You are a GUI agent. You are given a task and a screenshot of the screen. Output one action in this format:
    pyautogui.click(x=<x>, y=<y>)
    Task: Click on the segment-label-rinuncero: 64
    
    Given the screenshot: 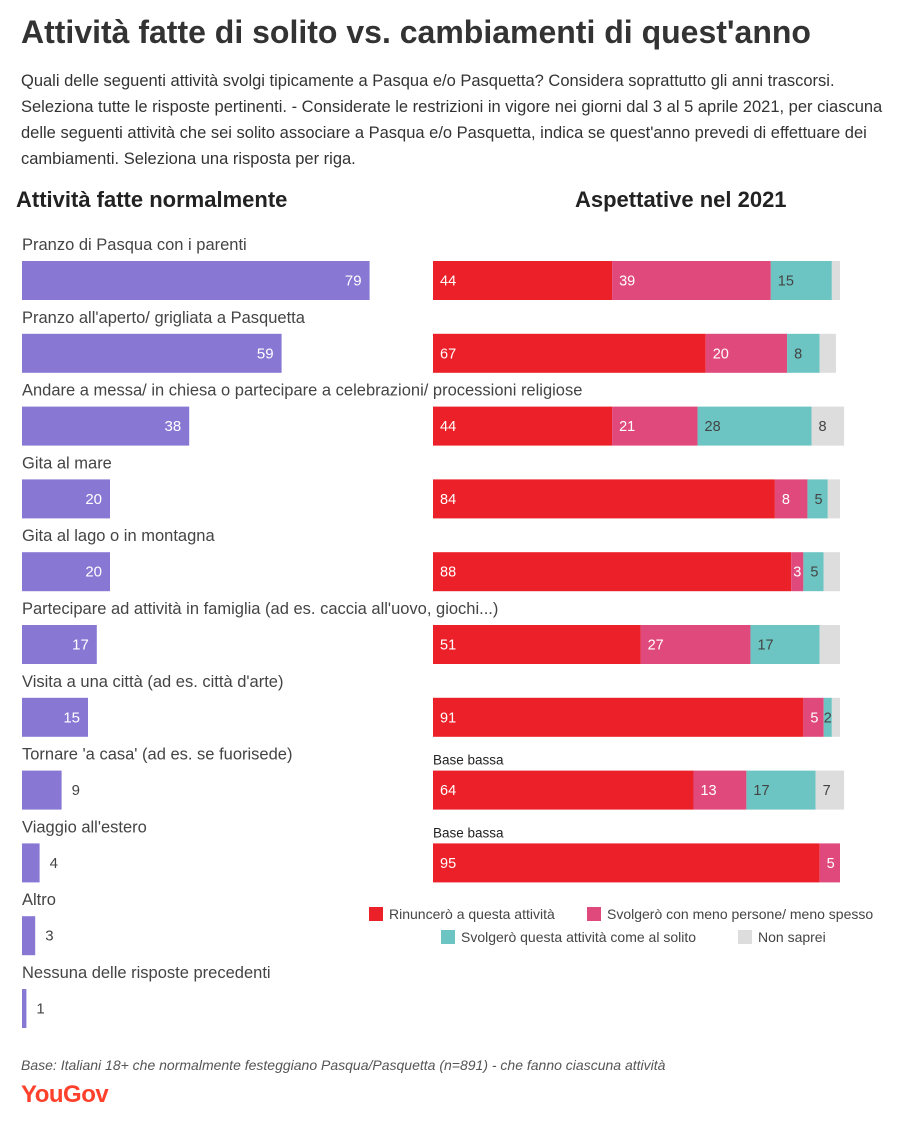 What is the action you would take?
    pyautogui.click(x=448, y=791)
    